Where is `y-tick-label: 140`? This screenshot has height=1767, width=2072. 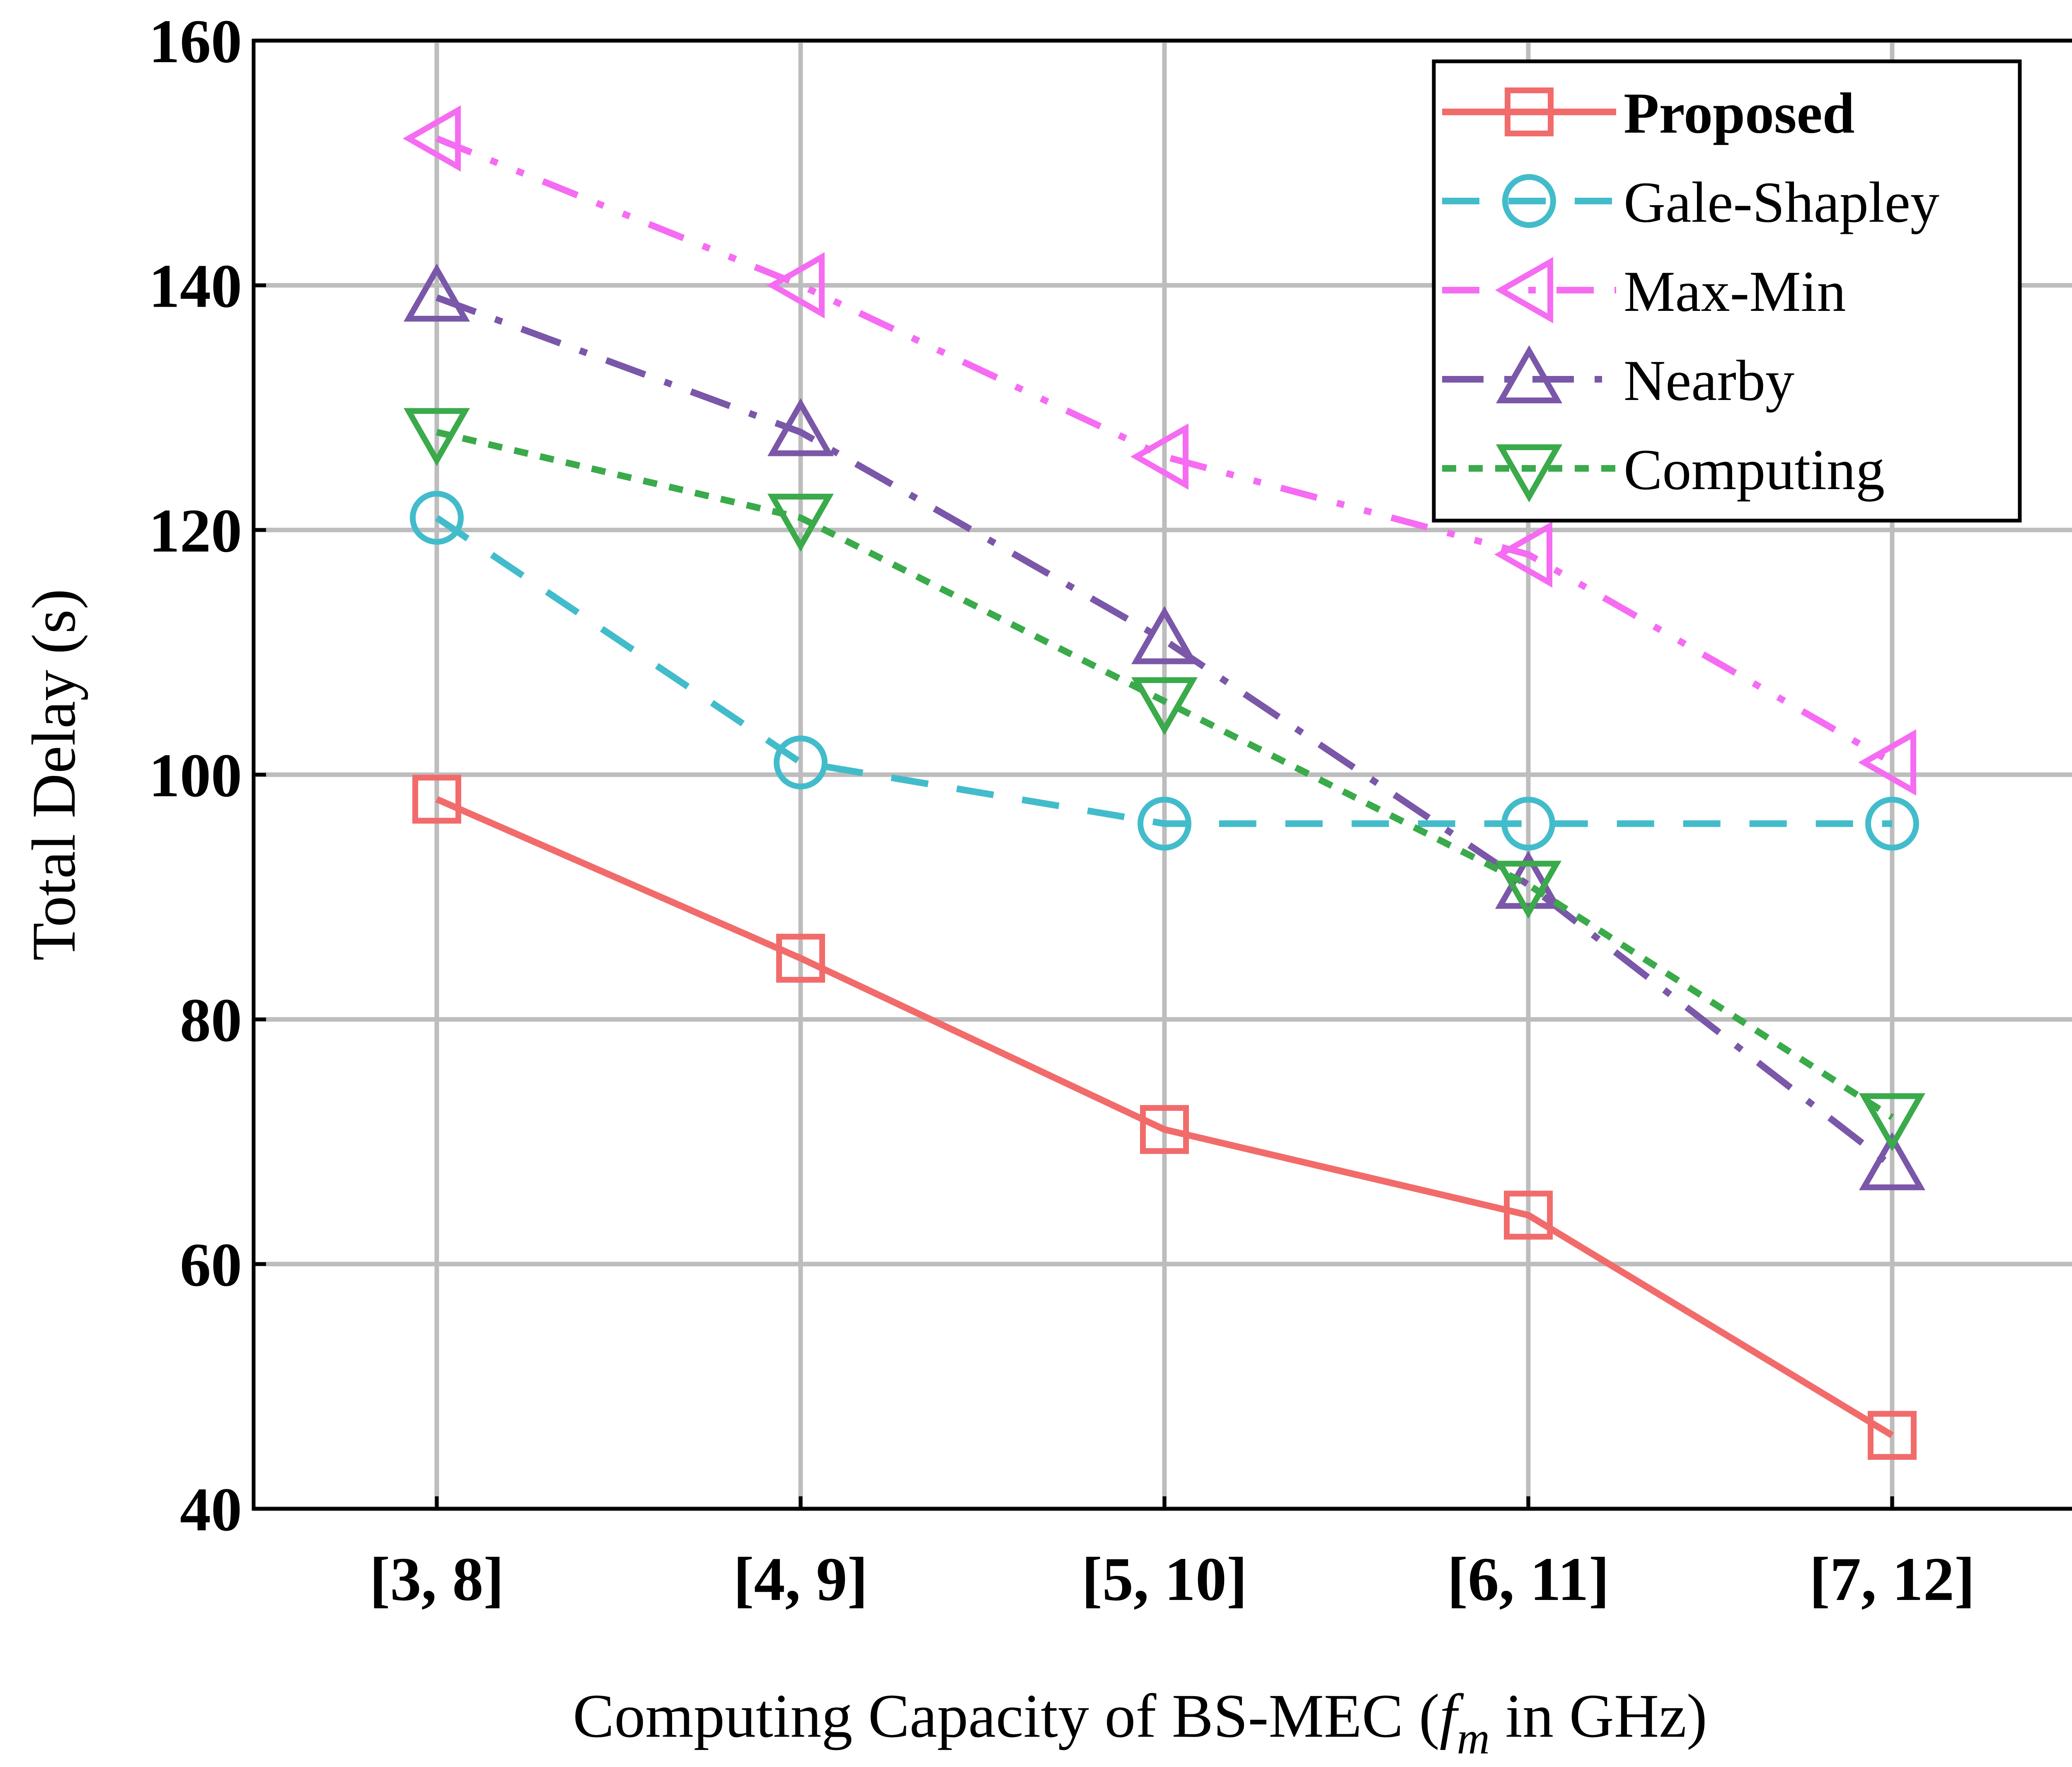 y-tick-label: 140 is located at coordinates (195, 286).